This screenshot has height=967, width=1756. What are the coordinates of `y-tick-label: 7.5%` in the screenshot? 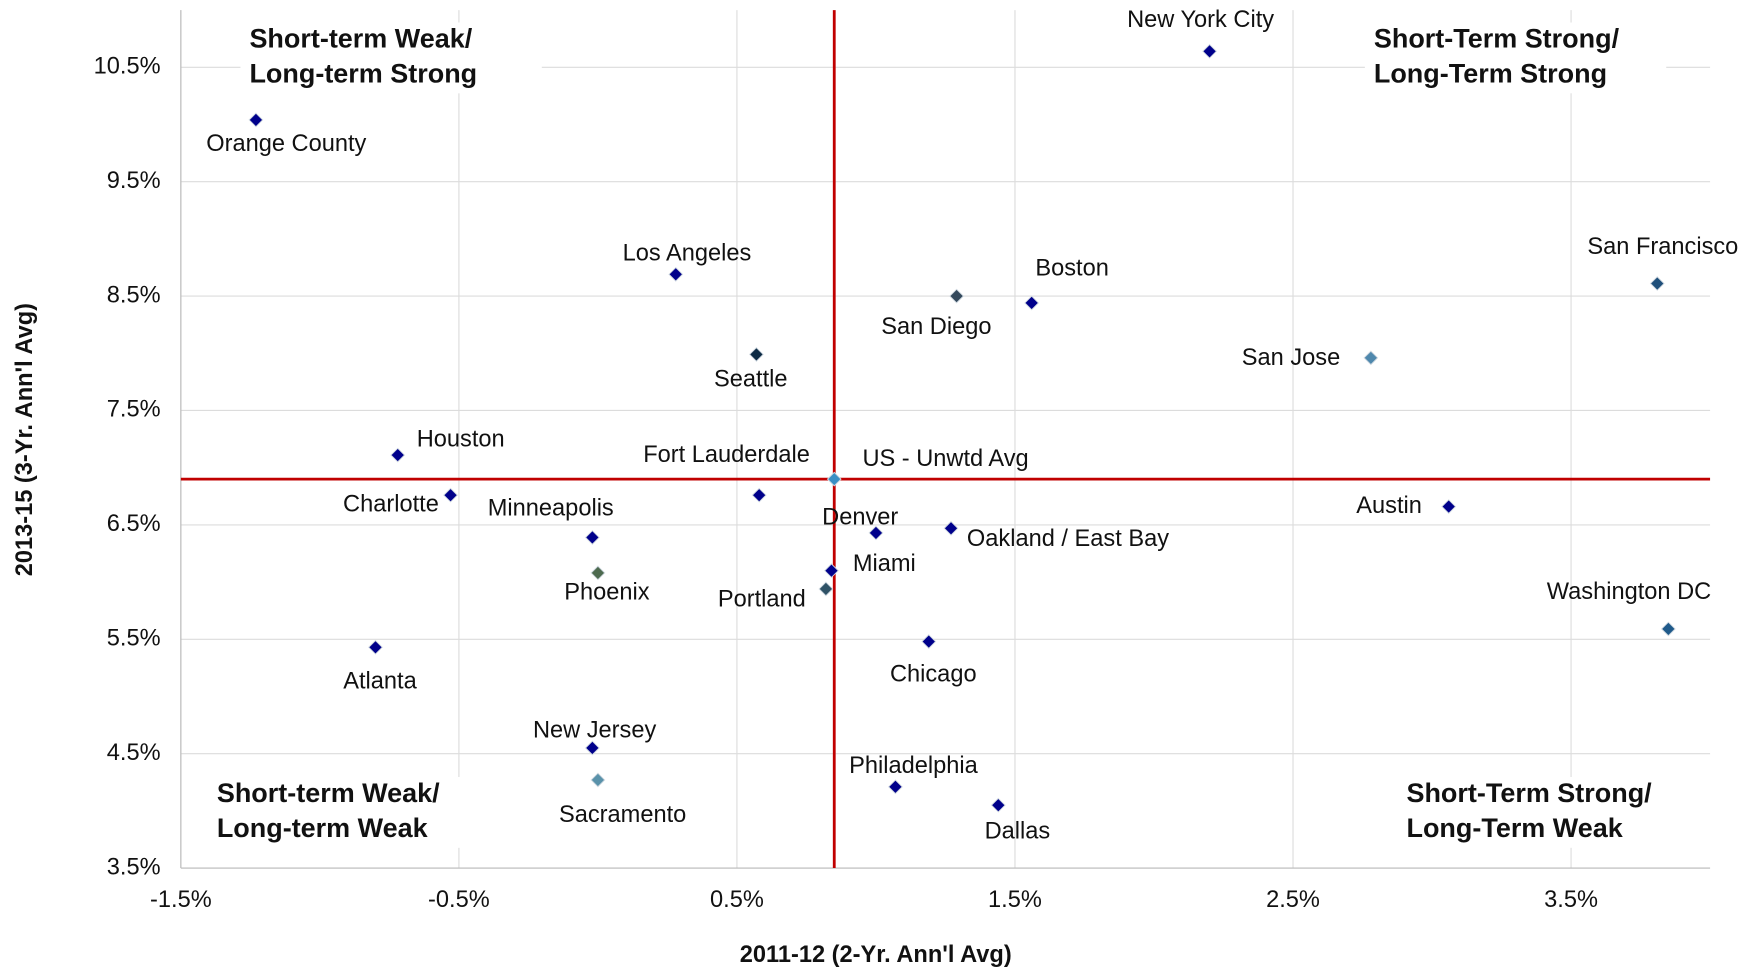 It's located at (134, 410).